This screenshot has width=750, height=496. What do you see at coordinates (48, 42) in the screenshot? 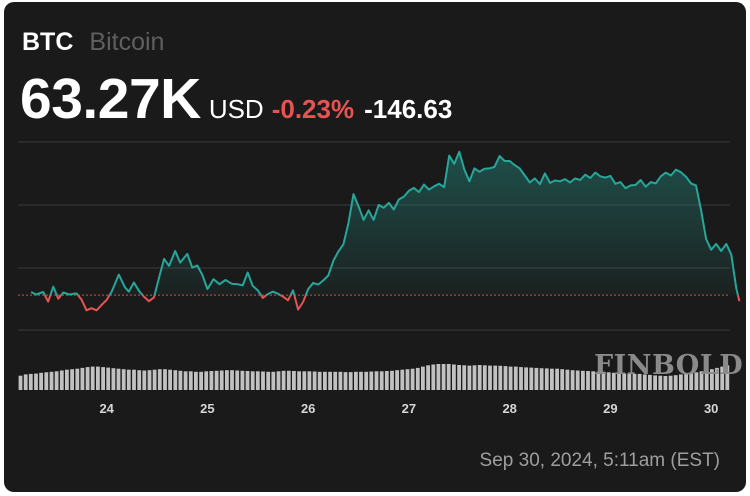
I see `ticker-symbol: BTC` at bounding box center [48, 42].